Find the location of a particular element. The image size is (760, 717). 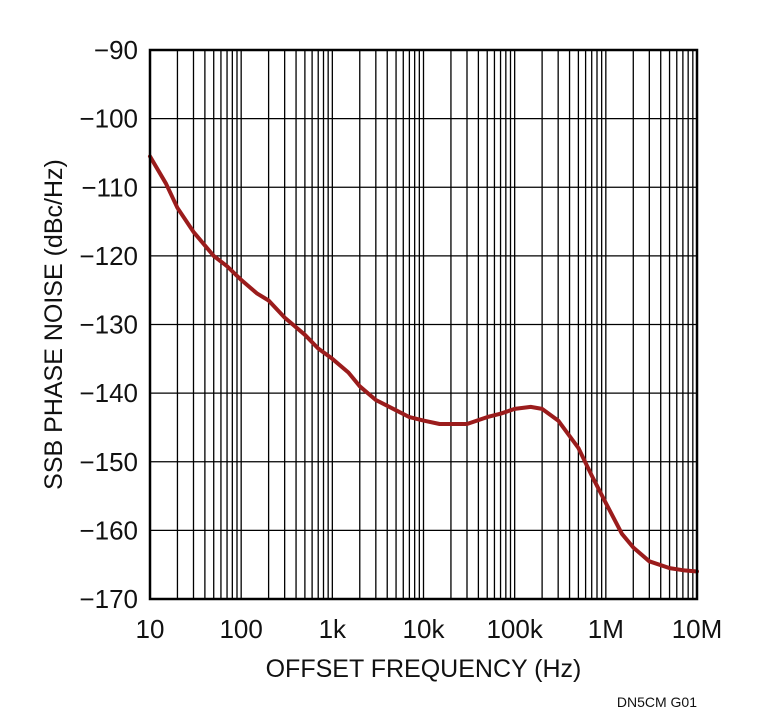

y-tick-label: −90 is located at coordinates (116, 50).